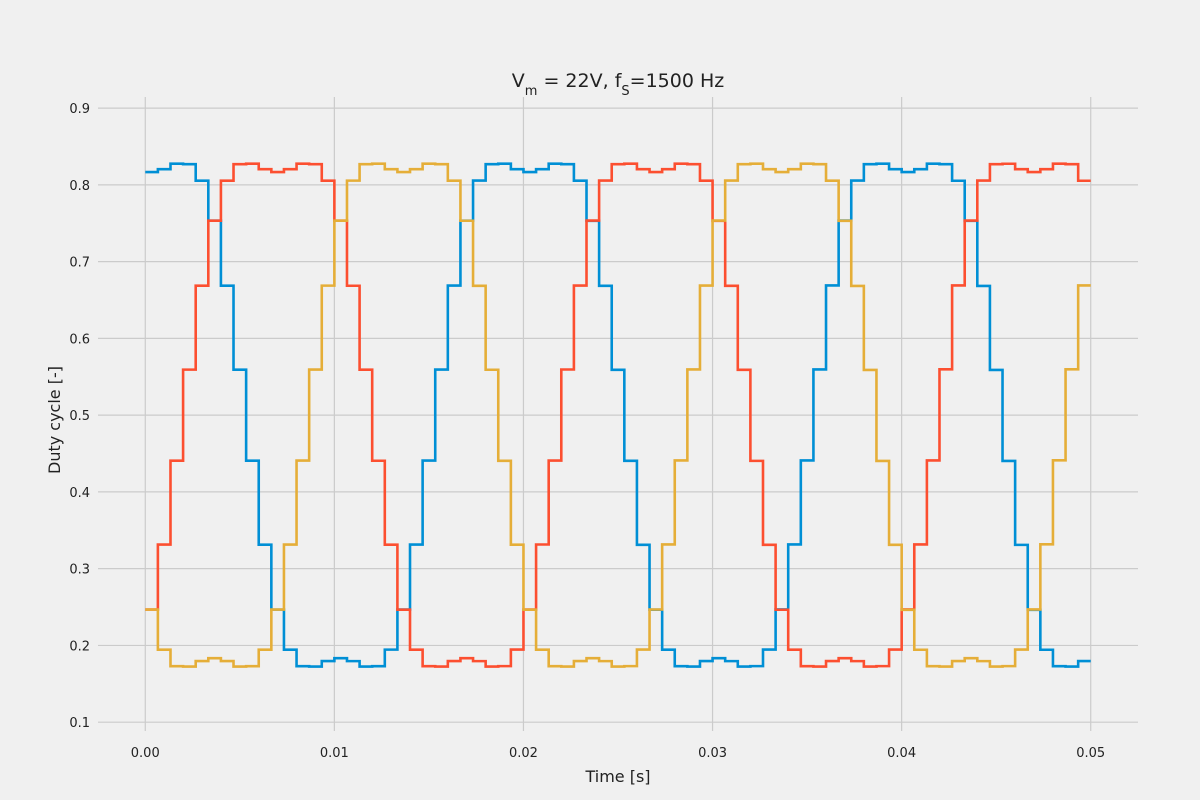 The image size is (1200, 800). What do you see at coordinates (79, 263) in the screenshot?
I see `y-tick-label: 0.7` at bounding box center [79, 263].